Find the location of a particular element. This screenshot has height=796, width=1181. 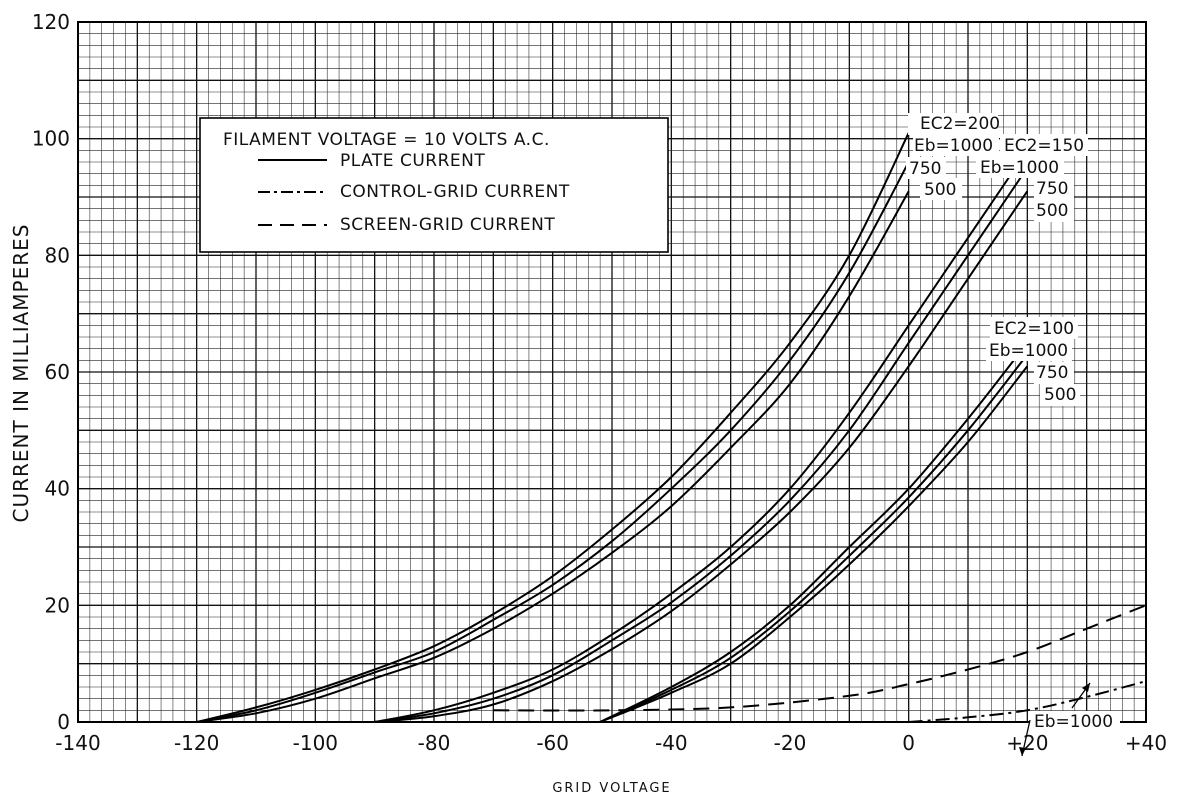

x-tick-label: +40 is located at coordinates (1146, 743).